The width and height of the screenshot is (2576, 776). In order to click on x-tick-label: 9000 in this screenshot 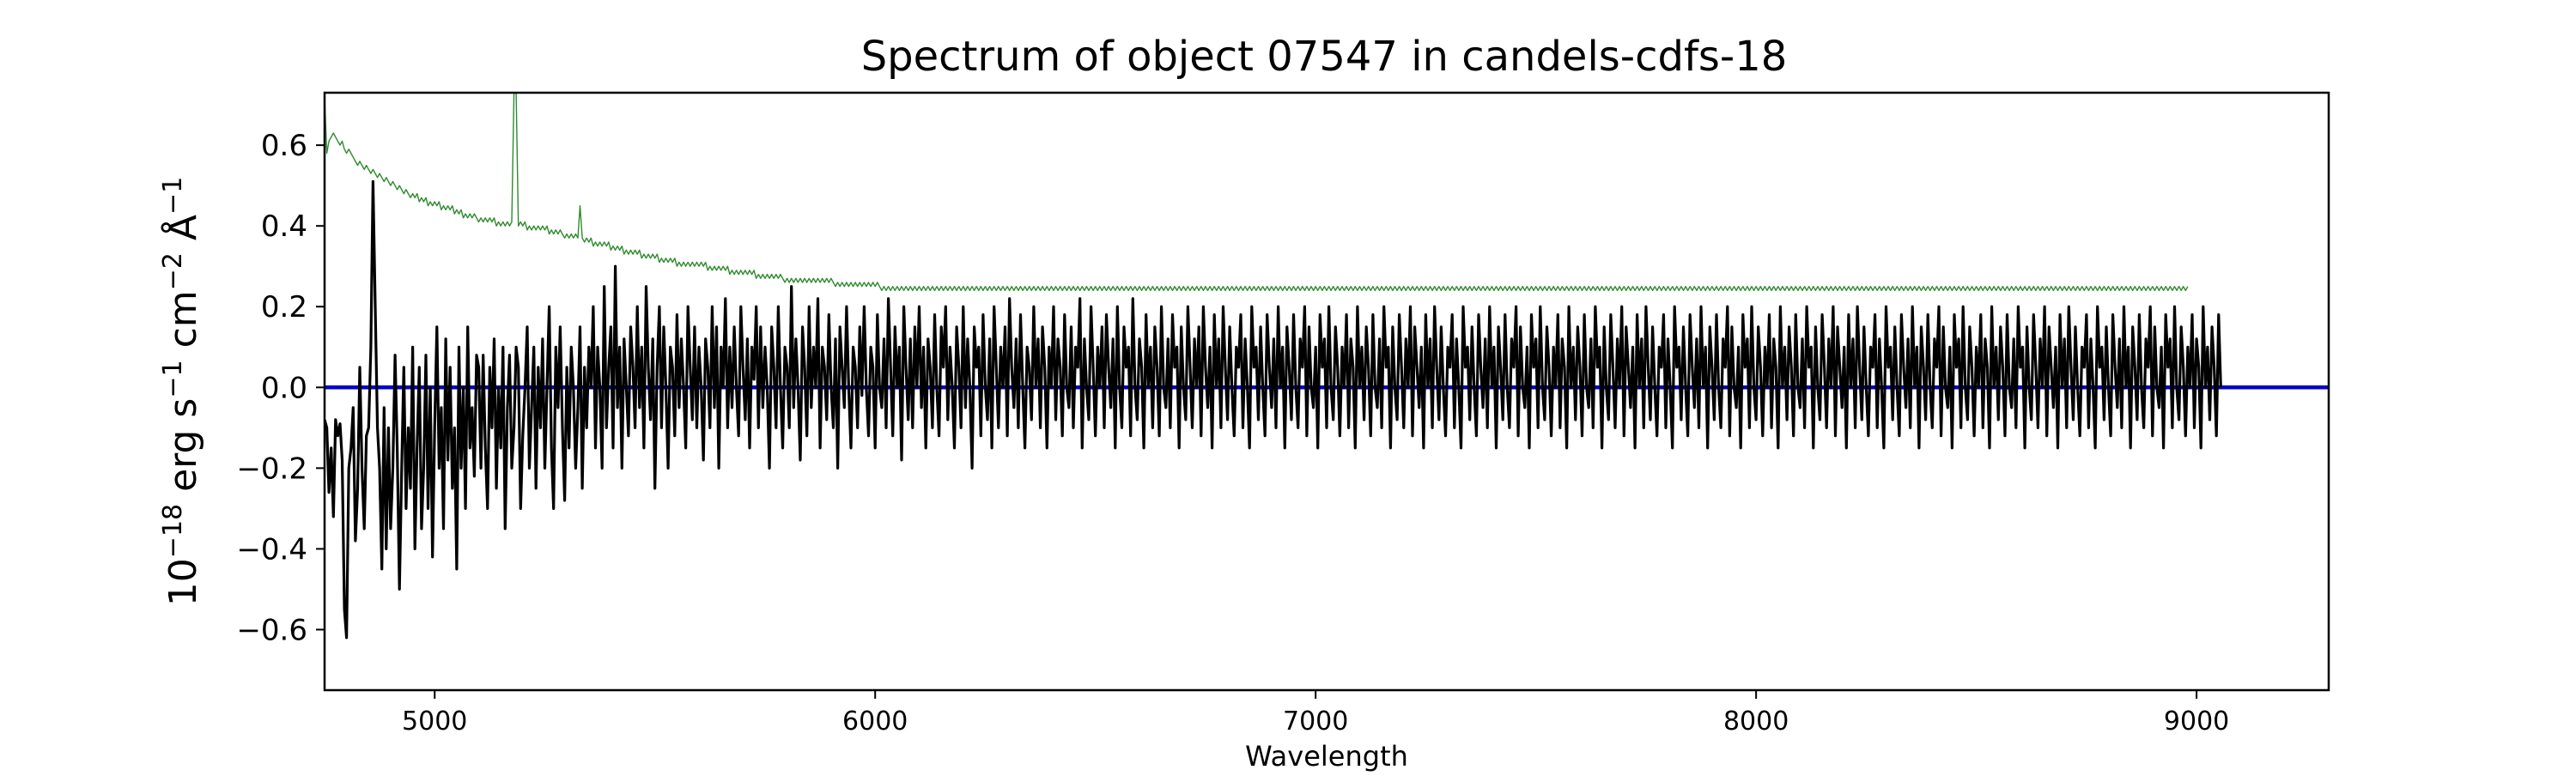, I will do `click(2196, 721)`.